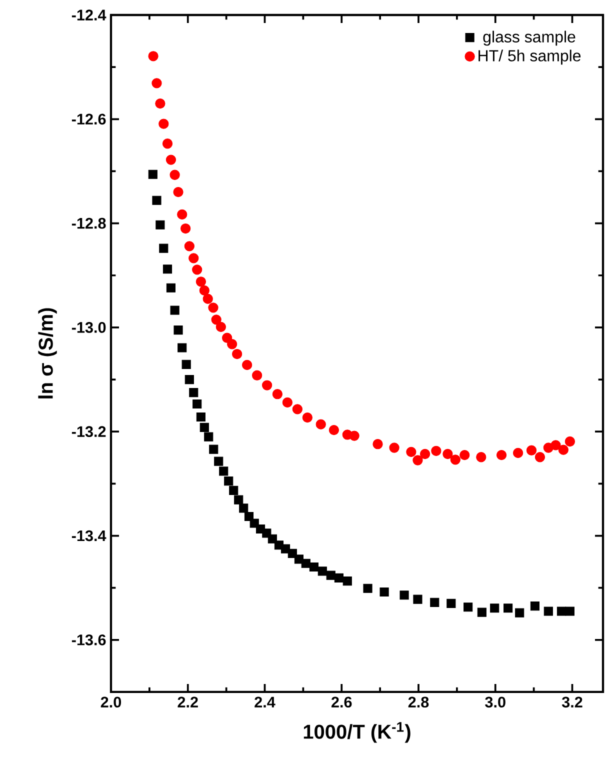 This screenshot has width=605, height=773. What do you see at coordinates (111, 702) in the screenshot?
I see `x-tick-label: 2.0` at bounding box center [111, 702].